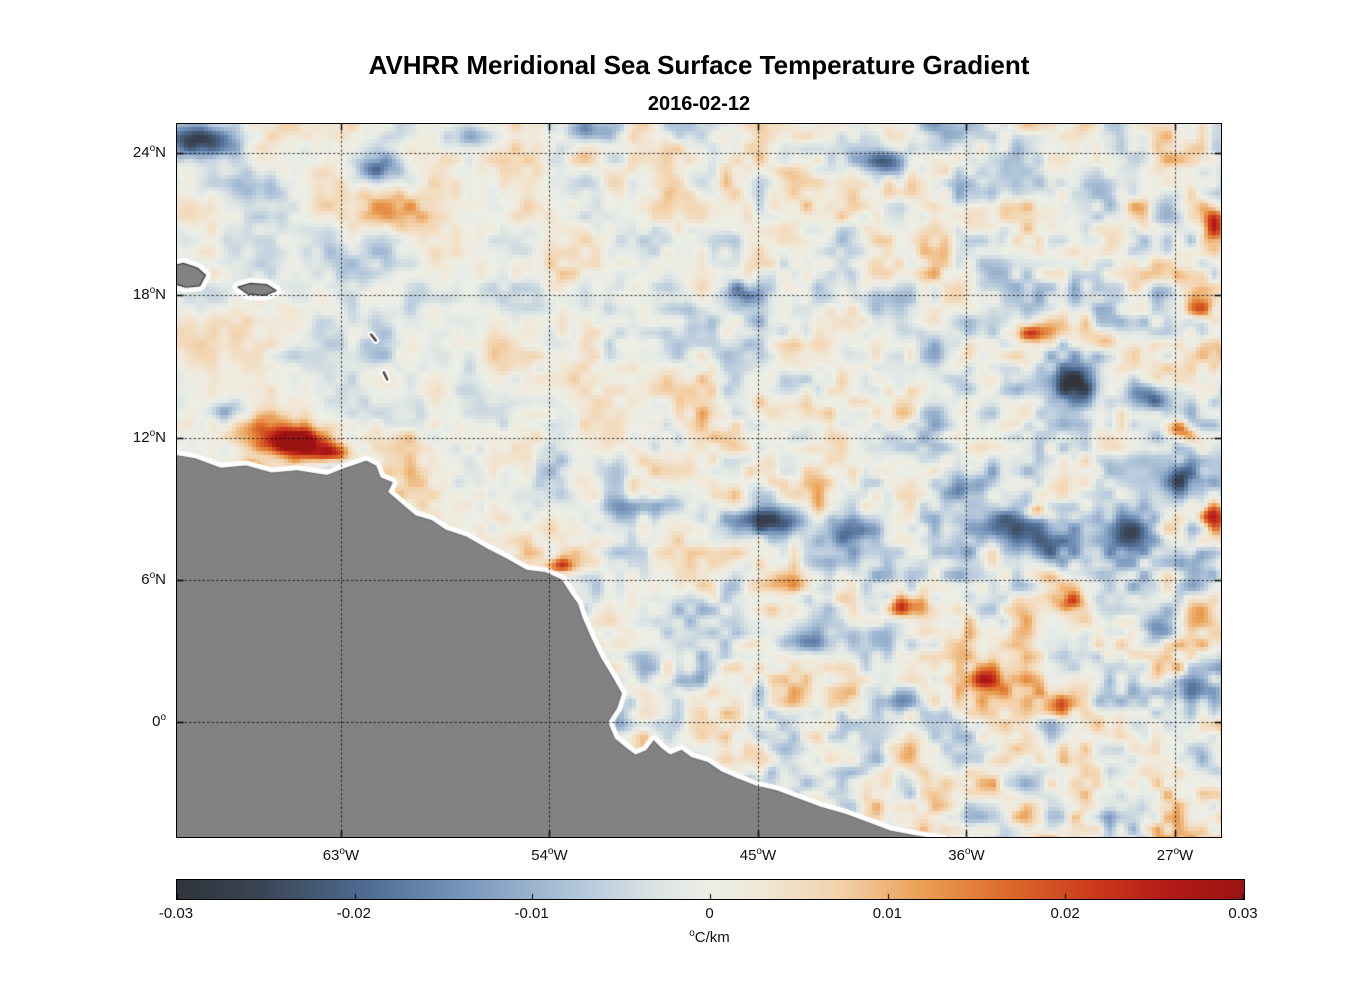 This screenshot has width=1356, height=1000. What do you see at coordinates (758, 855) in the screenshot?
I see `lon-tick-label: 45oW` at bounding box center [758, 855].